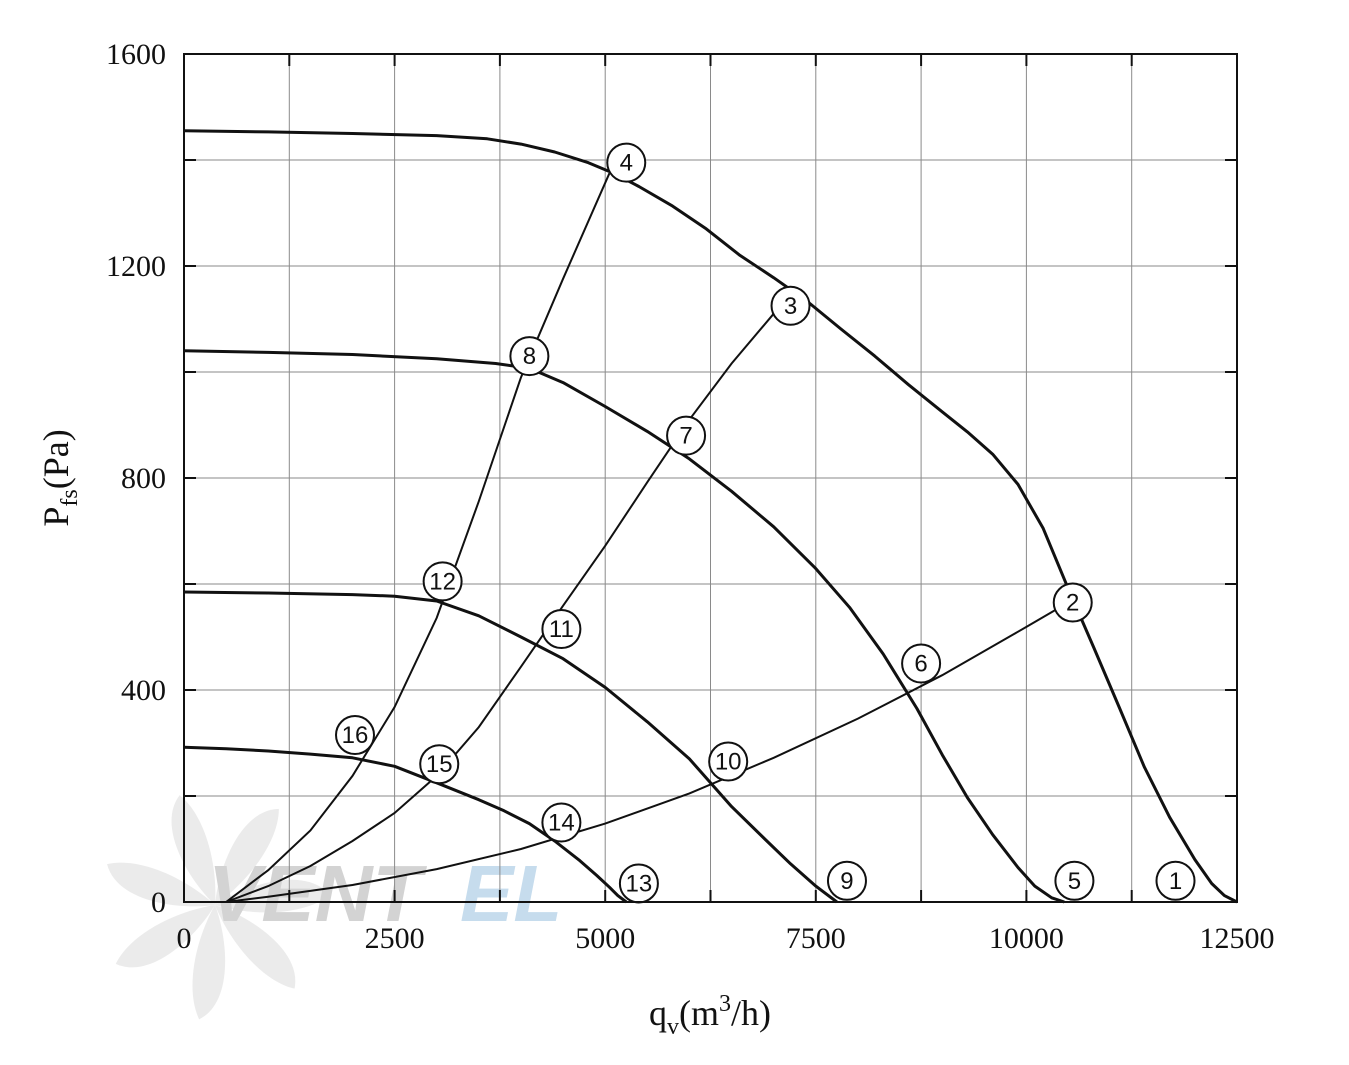 This screenshot has height=1065, width=1349. Describe the element at coordinates (317, 893) in the screenshot. I see `watermark-text-left: VENT` at that location.